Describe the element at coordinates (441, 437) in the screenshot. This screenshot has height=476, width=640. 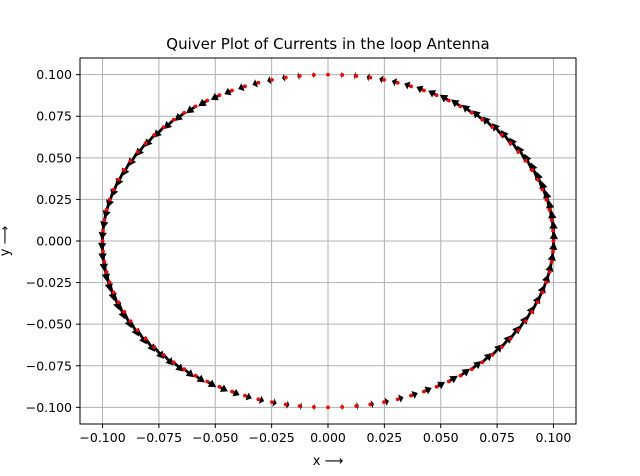
I see `x-tick-label: 0.050` at that location.